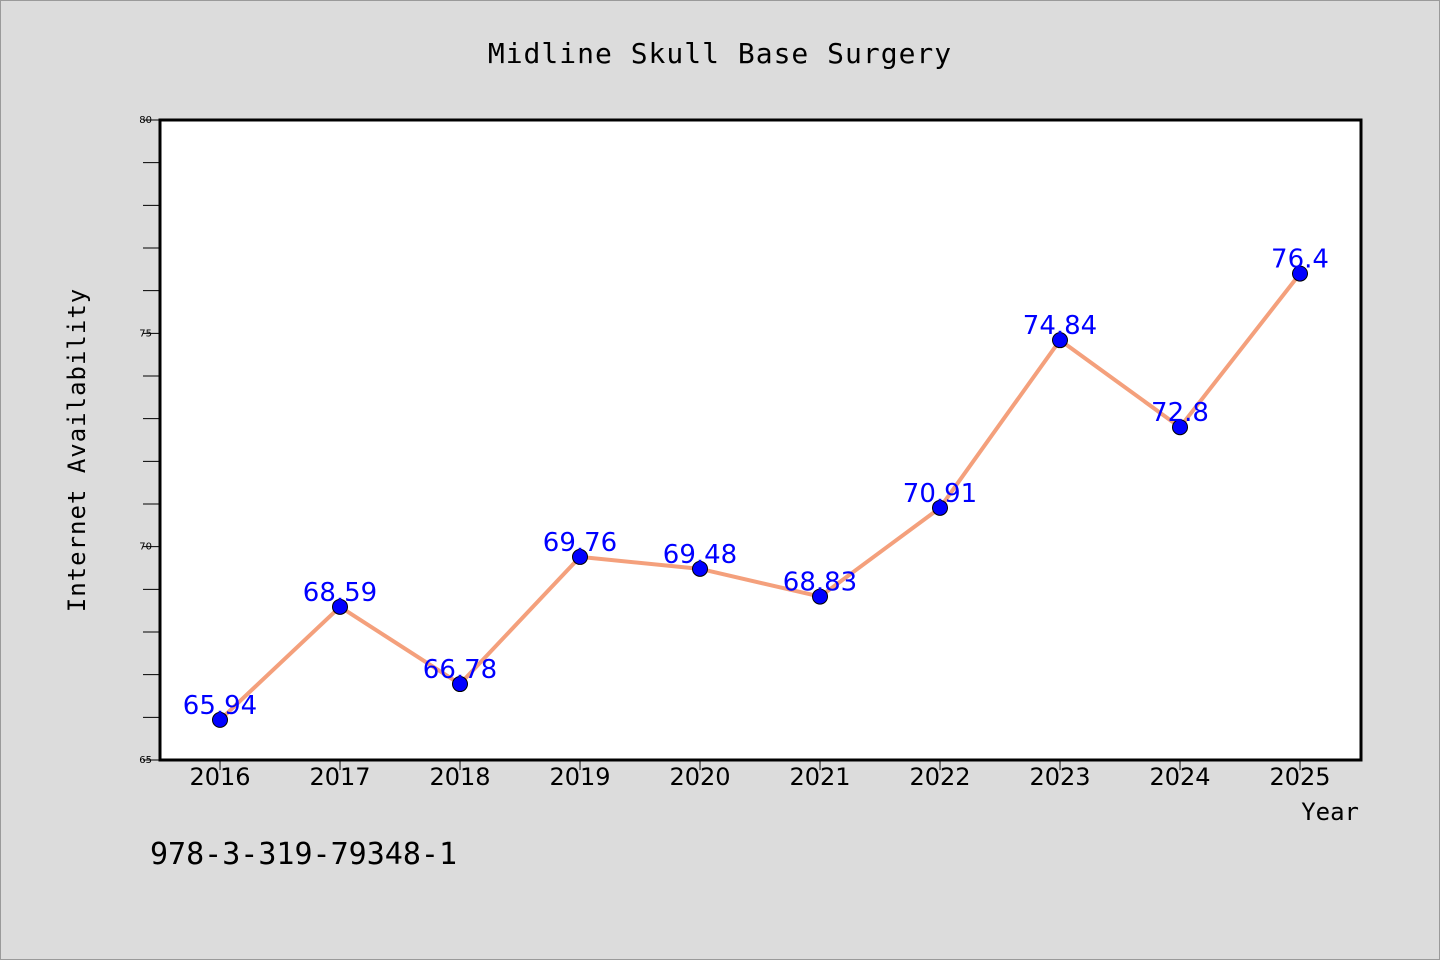 Image resolution: width=1440 pixels, height=960 pixels. Describe the element at coordinates (145, 547) in the screenshot. I see `y-tick-label: 70` at that location.